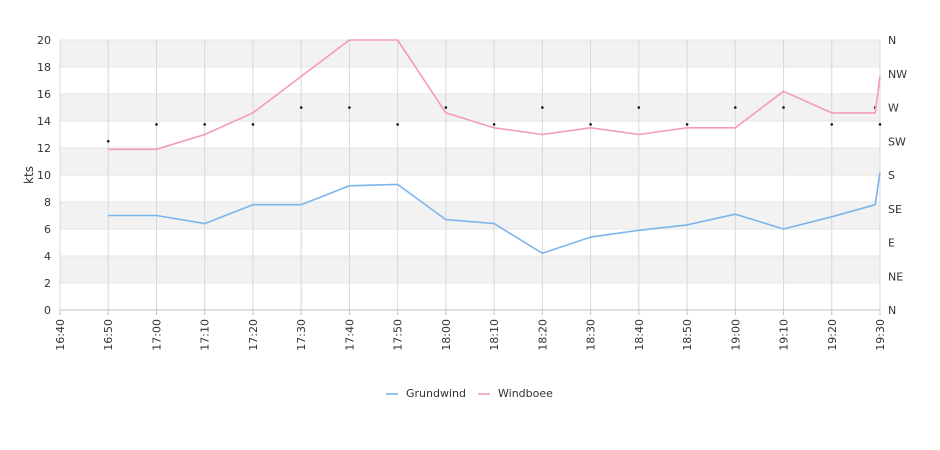 Image resolution: width=940 pixels, height=450 pixels. Describe the element at coordinates (891, 243) in the screenshot. I see `direction-tick-label: E` at that location.